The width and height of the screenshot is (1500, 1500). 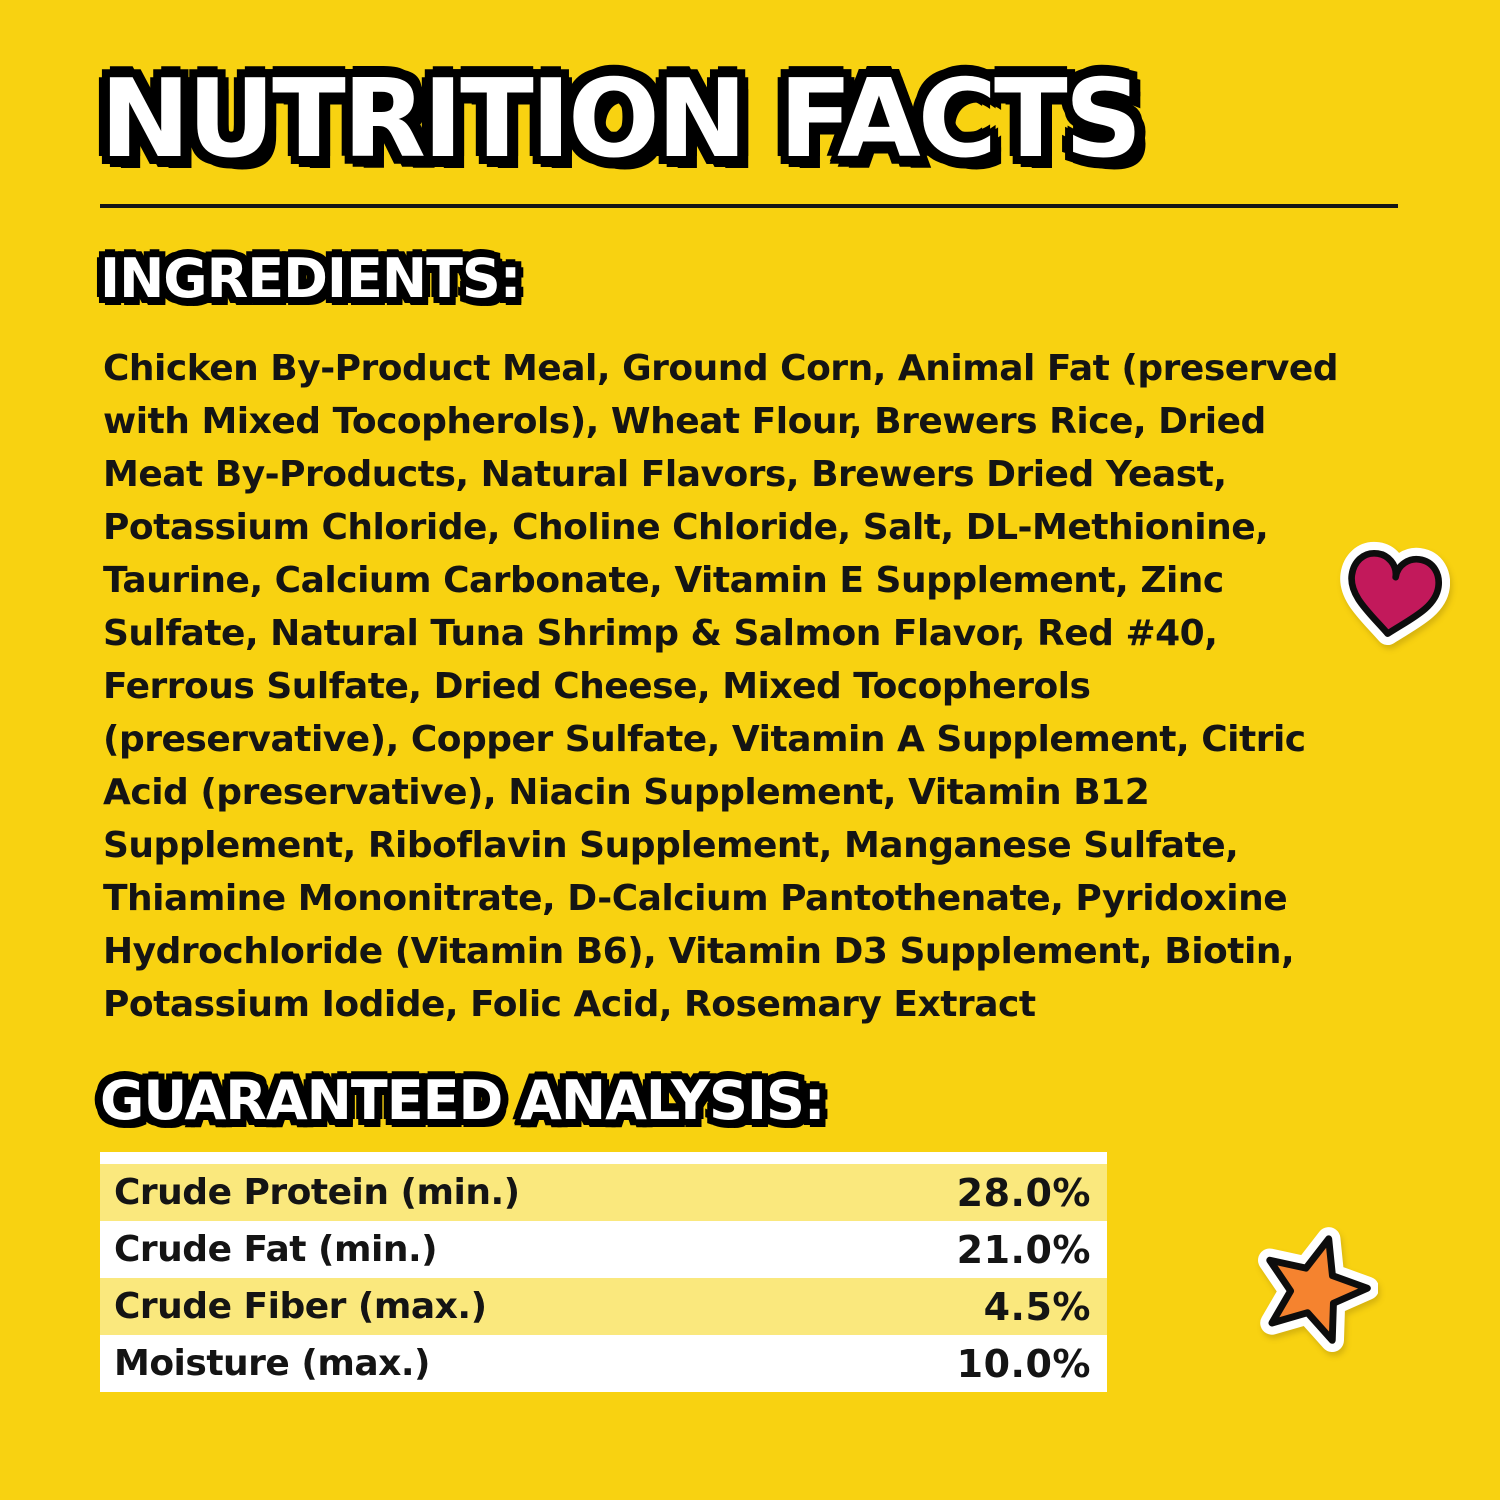 What do you see at coordinates (272, 1363) in the screenshot?
I see `row-label: Moisture (max.)` at bounding box center [272, 1363].